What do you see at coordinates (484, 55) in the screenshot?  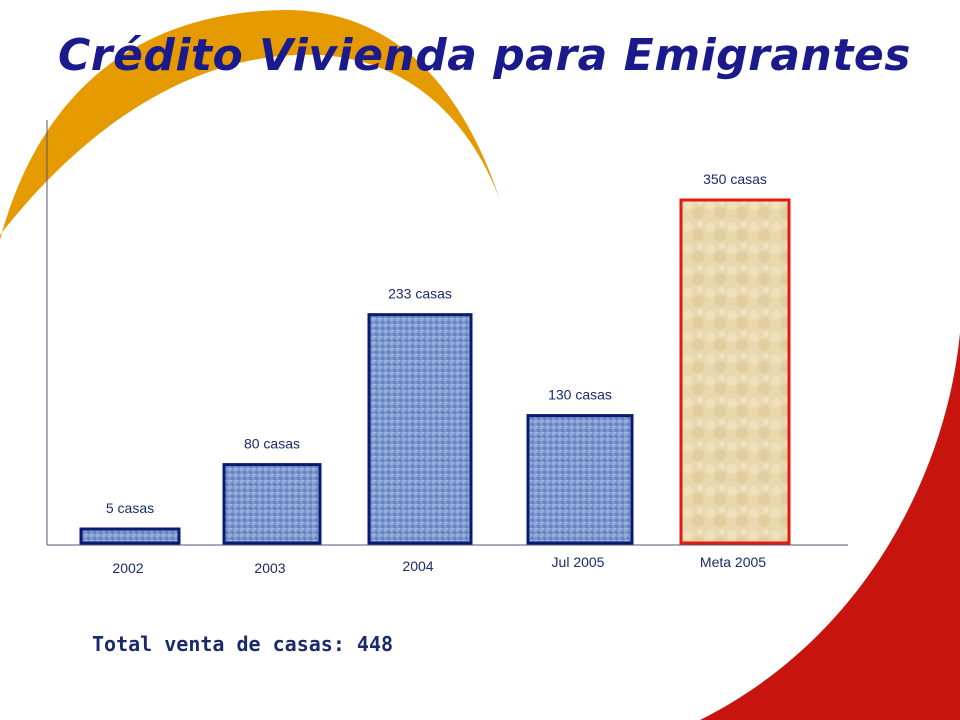 I see `slide-title: Crédito Vivienda para Emigrantes` at bounding box center [484, 55].